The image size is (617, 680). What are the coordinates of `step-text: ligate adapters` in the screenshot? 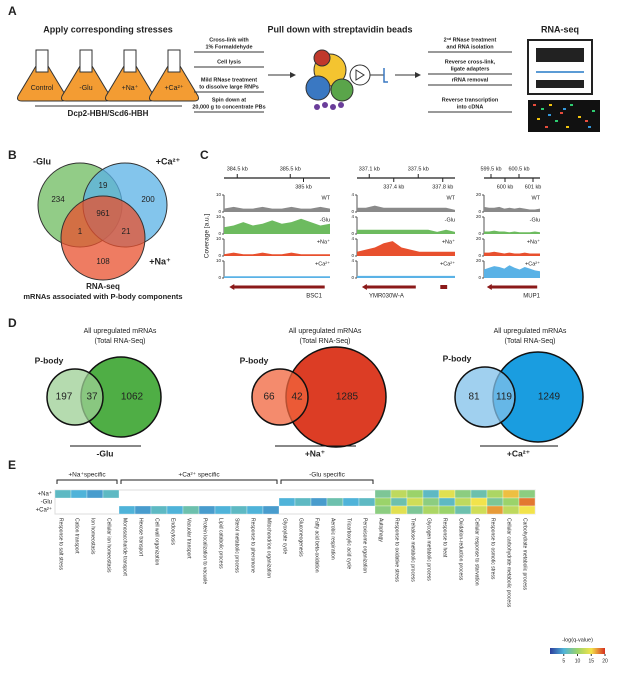 It's located at (470, 69).